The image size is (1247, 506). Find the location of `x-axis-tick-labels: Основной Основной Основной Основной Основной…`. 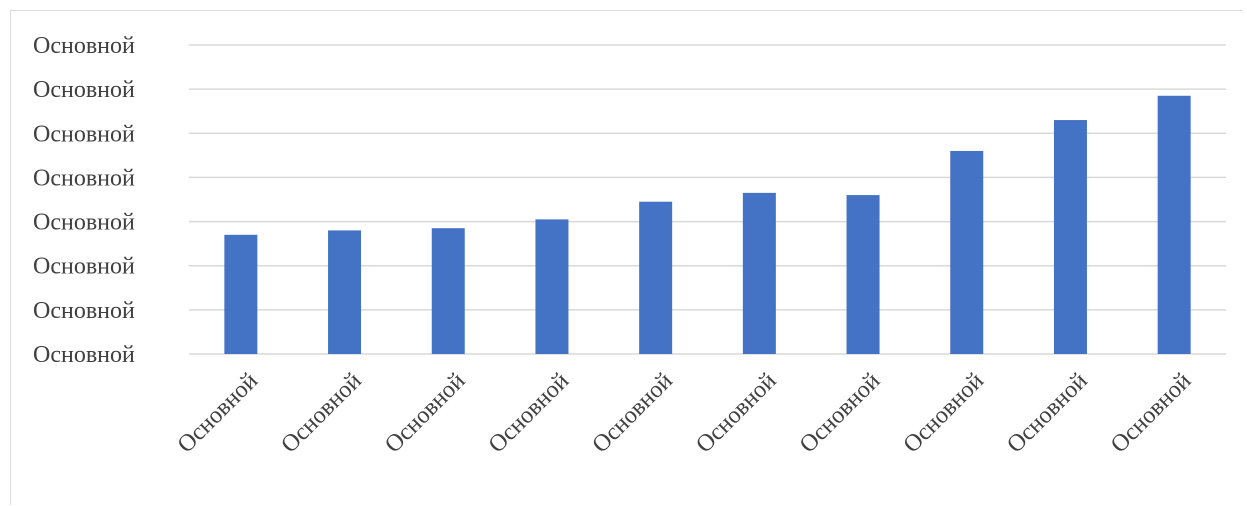

x-axis-tick-labels: Основной Основной Основной Основной Основной… is located at coordinates (685, 413).